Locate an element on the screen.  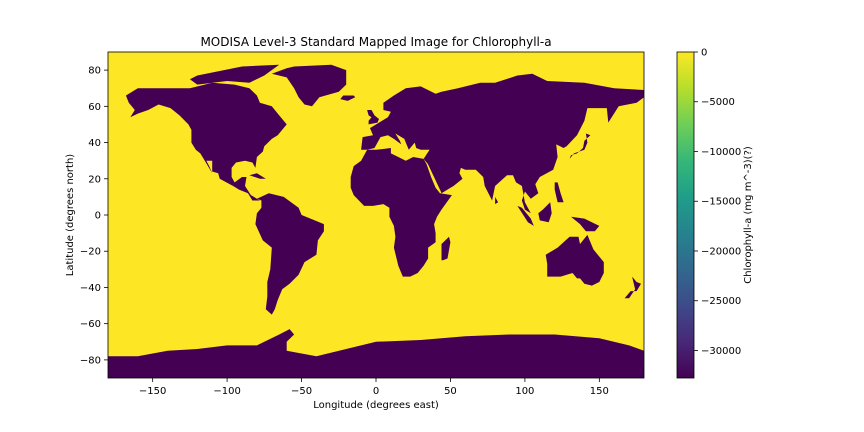
colorbar-tick-label: −30000 is located at coordinates (721, 351).